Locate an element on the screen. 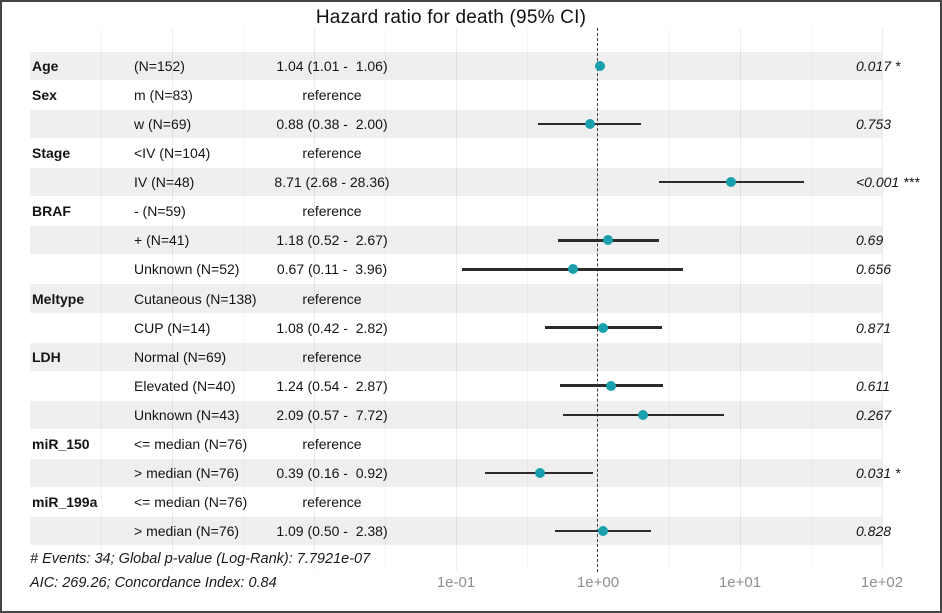 Image resolution: width=942 pixels, height=613 pixels. x-tick-label: 1e+00 is located at coordinates (598, 582).